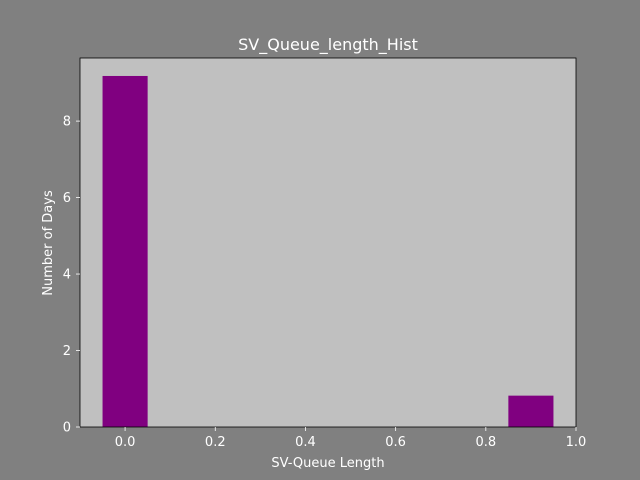  What do you see at coordinates (328, 45) in the screenshot?
I see `chart-title: SV_Queue_length_Hist` at bounding box center [328, 45].